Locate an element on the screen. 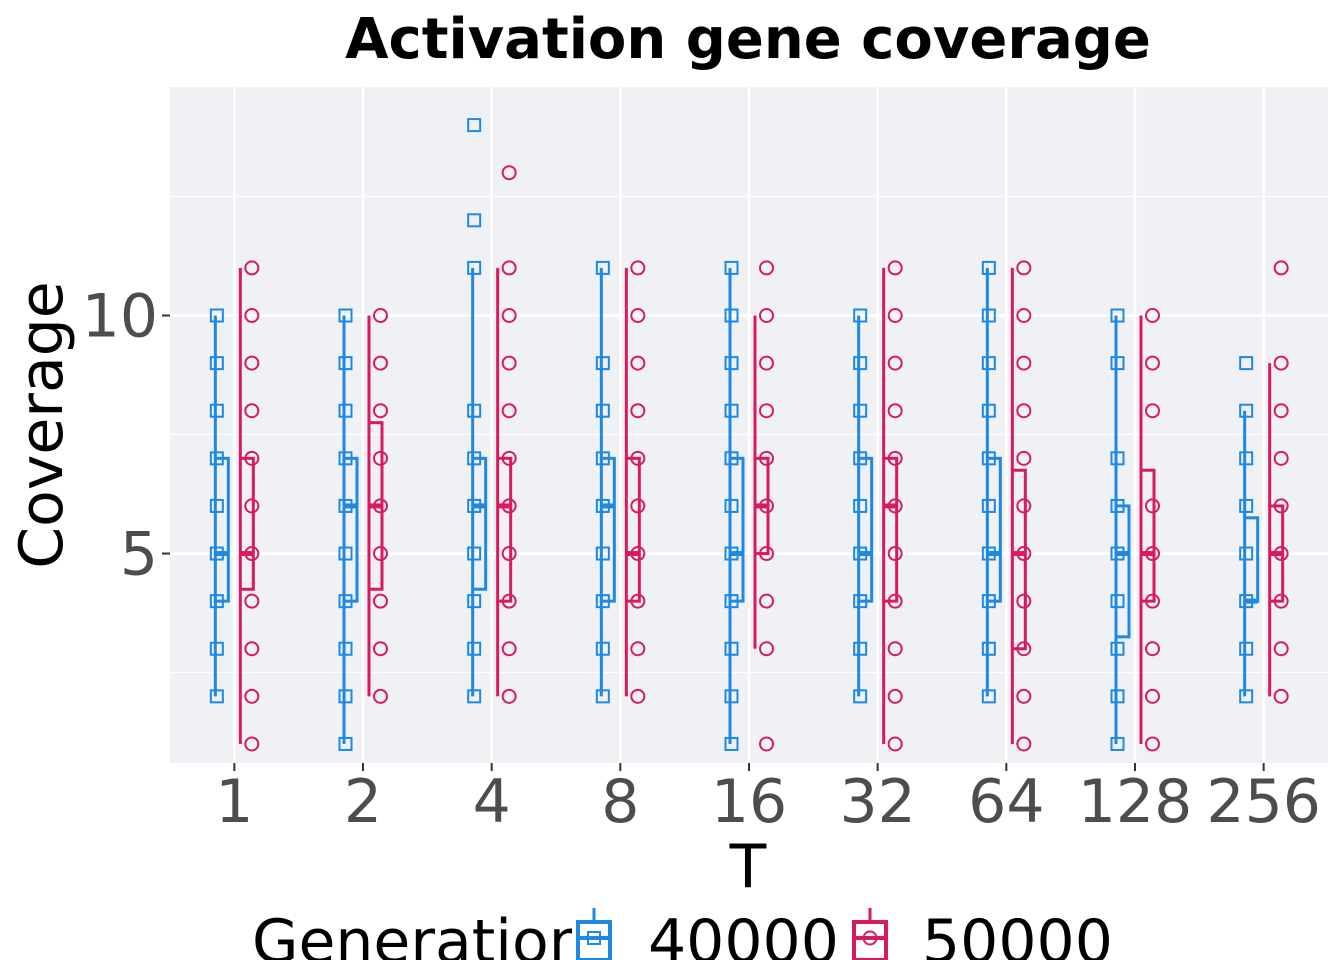  y-tick-label-5: 5 is located at coordinates (139, 555).